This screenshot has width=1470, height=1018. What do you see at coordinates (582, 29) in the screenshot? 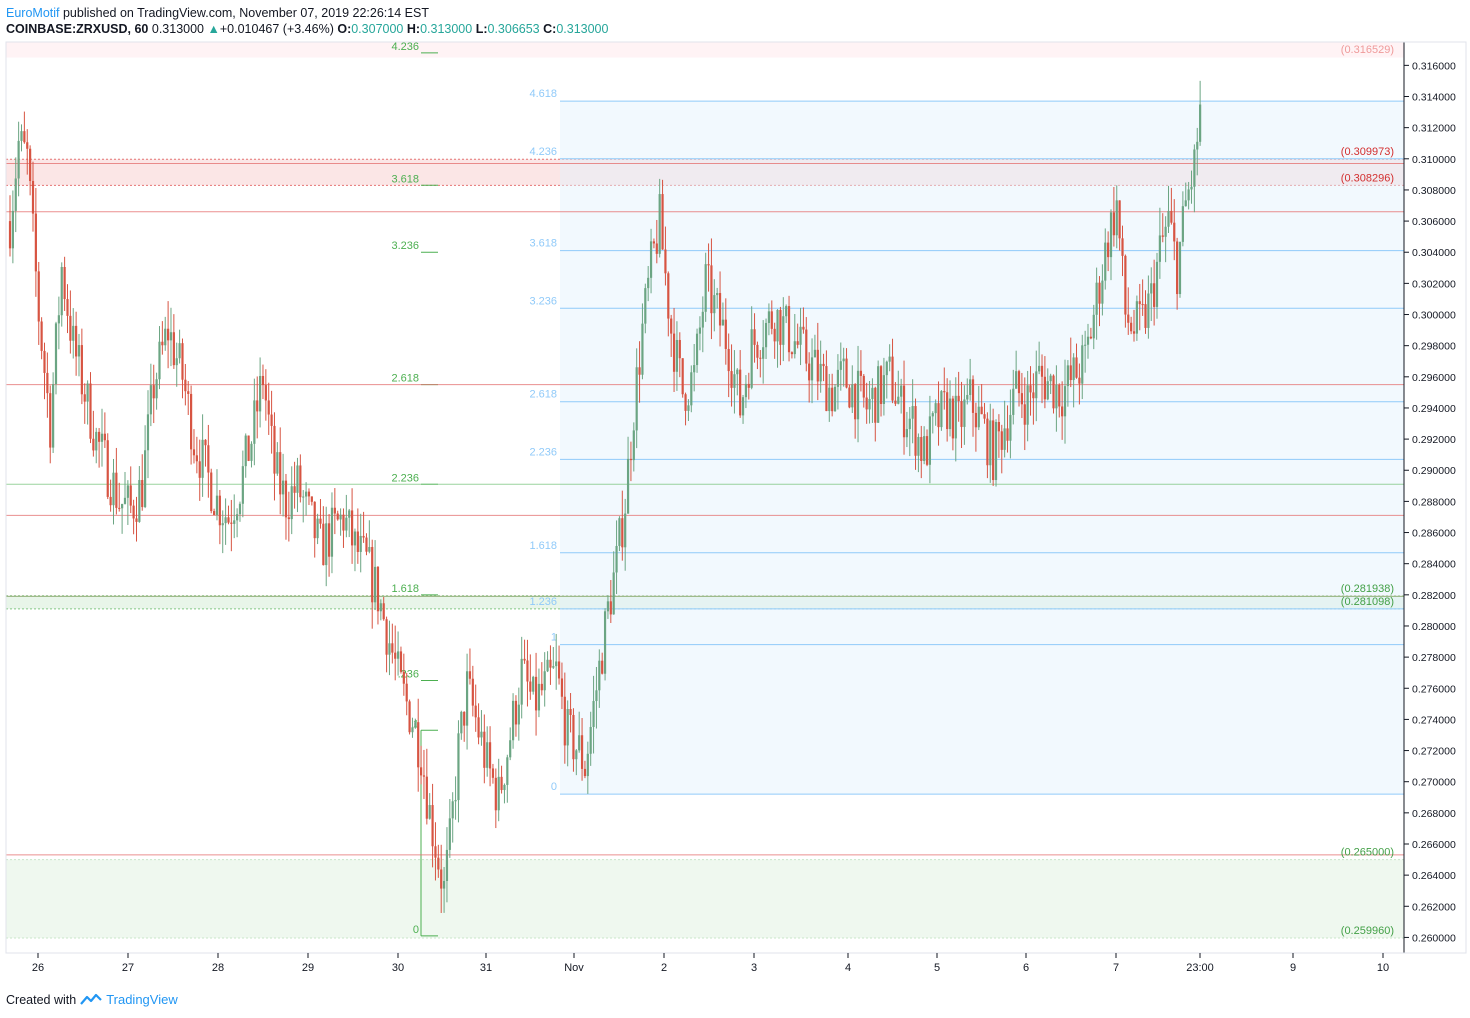
I see `close-value: 0.313000` at bounding box center [582, 29].